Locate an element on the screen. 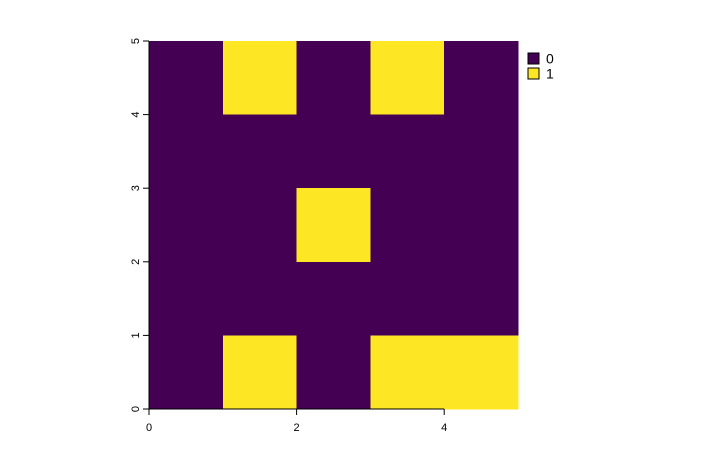 The width and height of the screenshot is (728, 450). y-tick-label: 5 is located at coordinates (136, 41).